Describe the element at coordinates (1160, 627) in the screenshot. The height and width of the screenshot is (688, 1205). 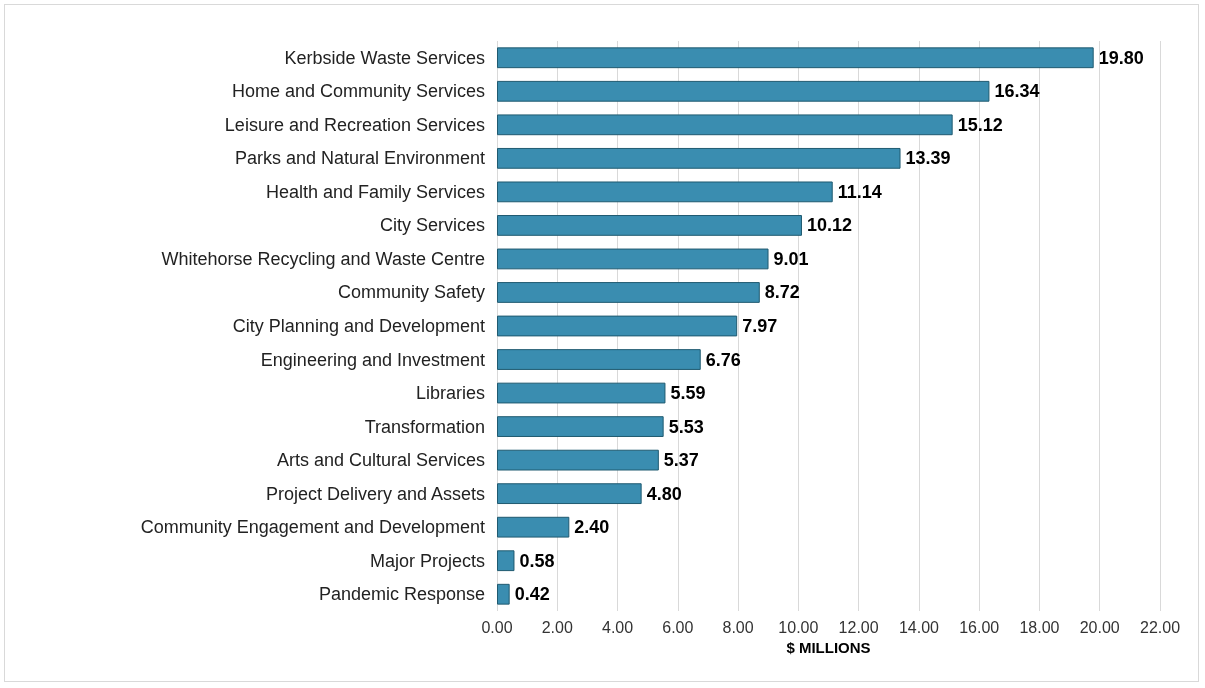
I see `x-tick-label: 22.00` at that location.